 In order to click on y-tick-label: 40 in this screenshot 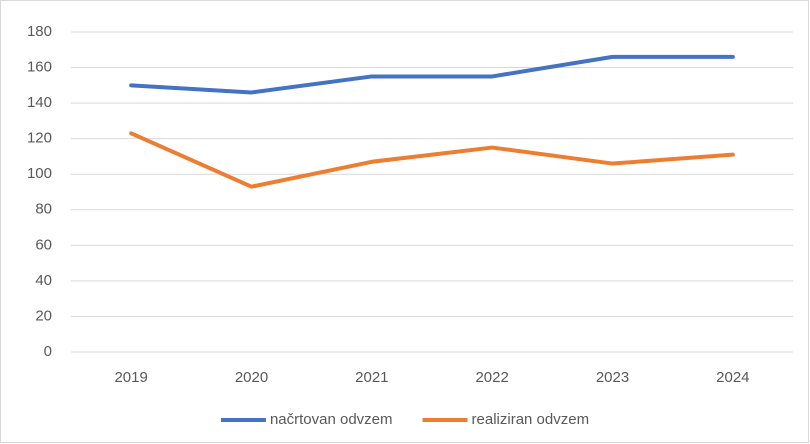, I will do `click(43, 280)`.